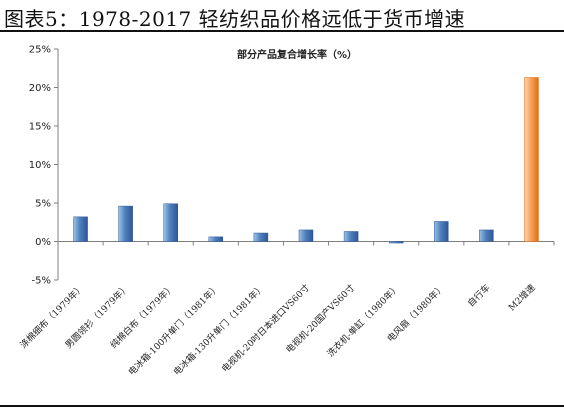 The image size is (564, 412). Describe the element at coordinates (41, 281) in the screenshot. I see `y-tick-label: -5%` at that location.